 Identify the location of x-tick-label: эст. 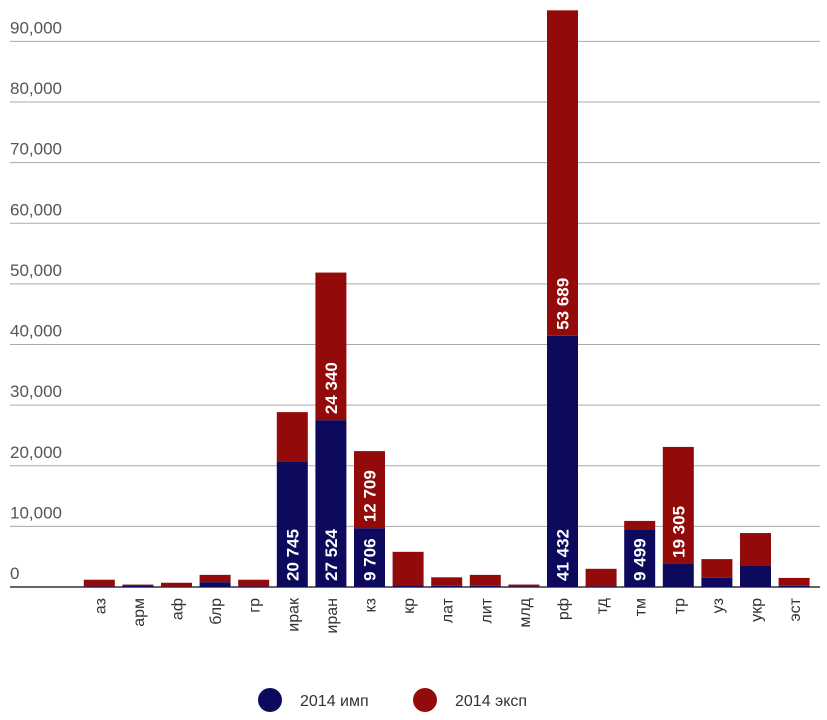
(795, 609).